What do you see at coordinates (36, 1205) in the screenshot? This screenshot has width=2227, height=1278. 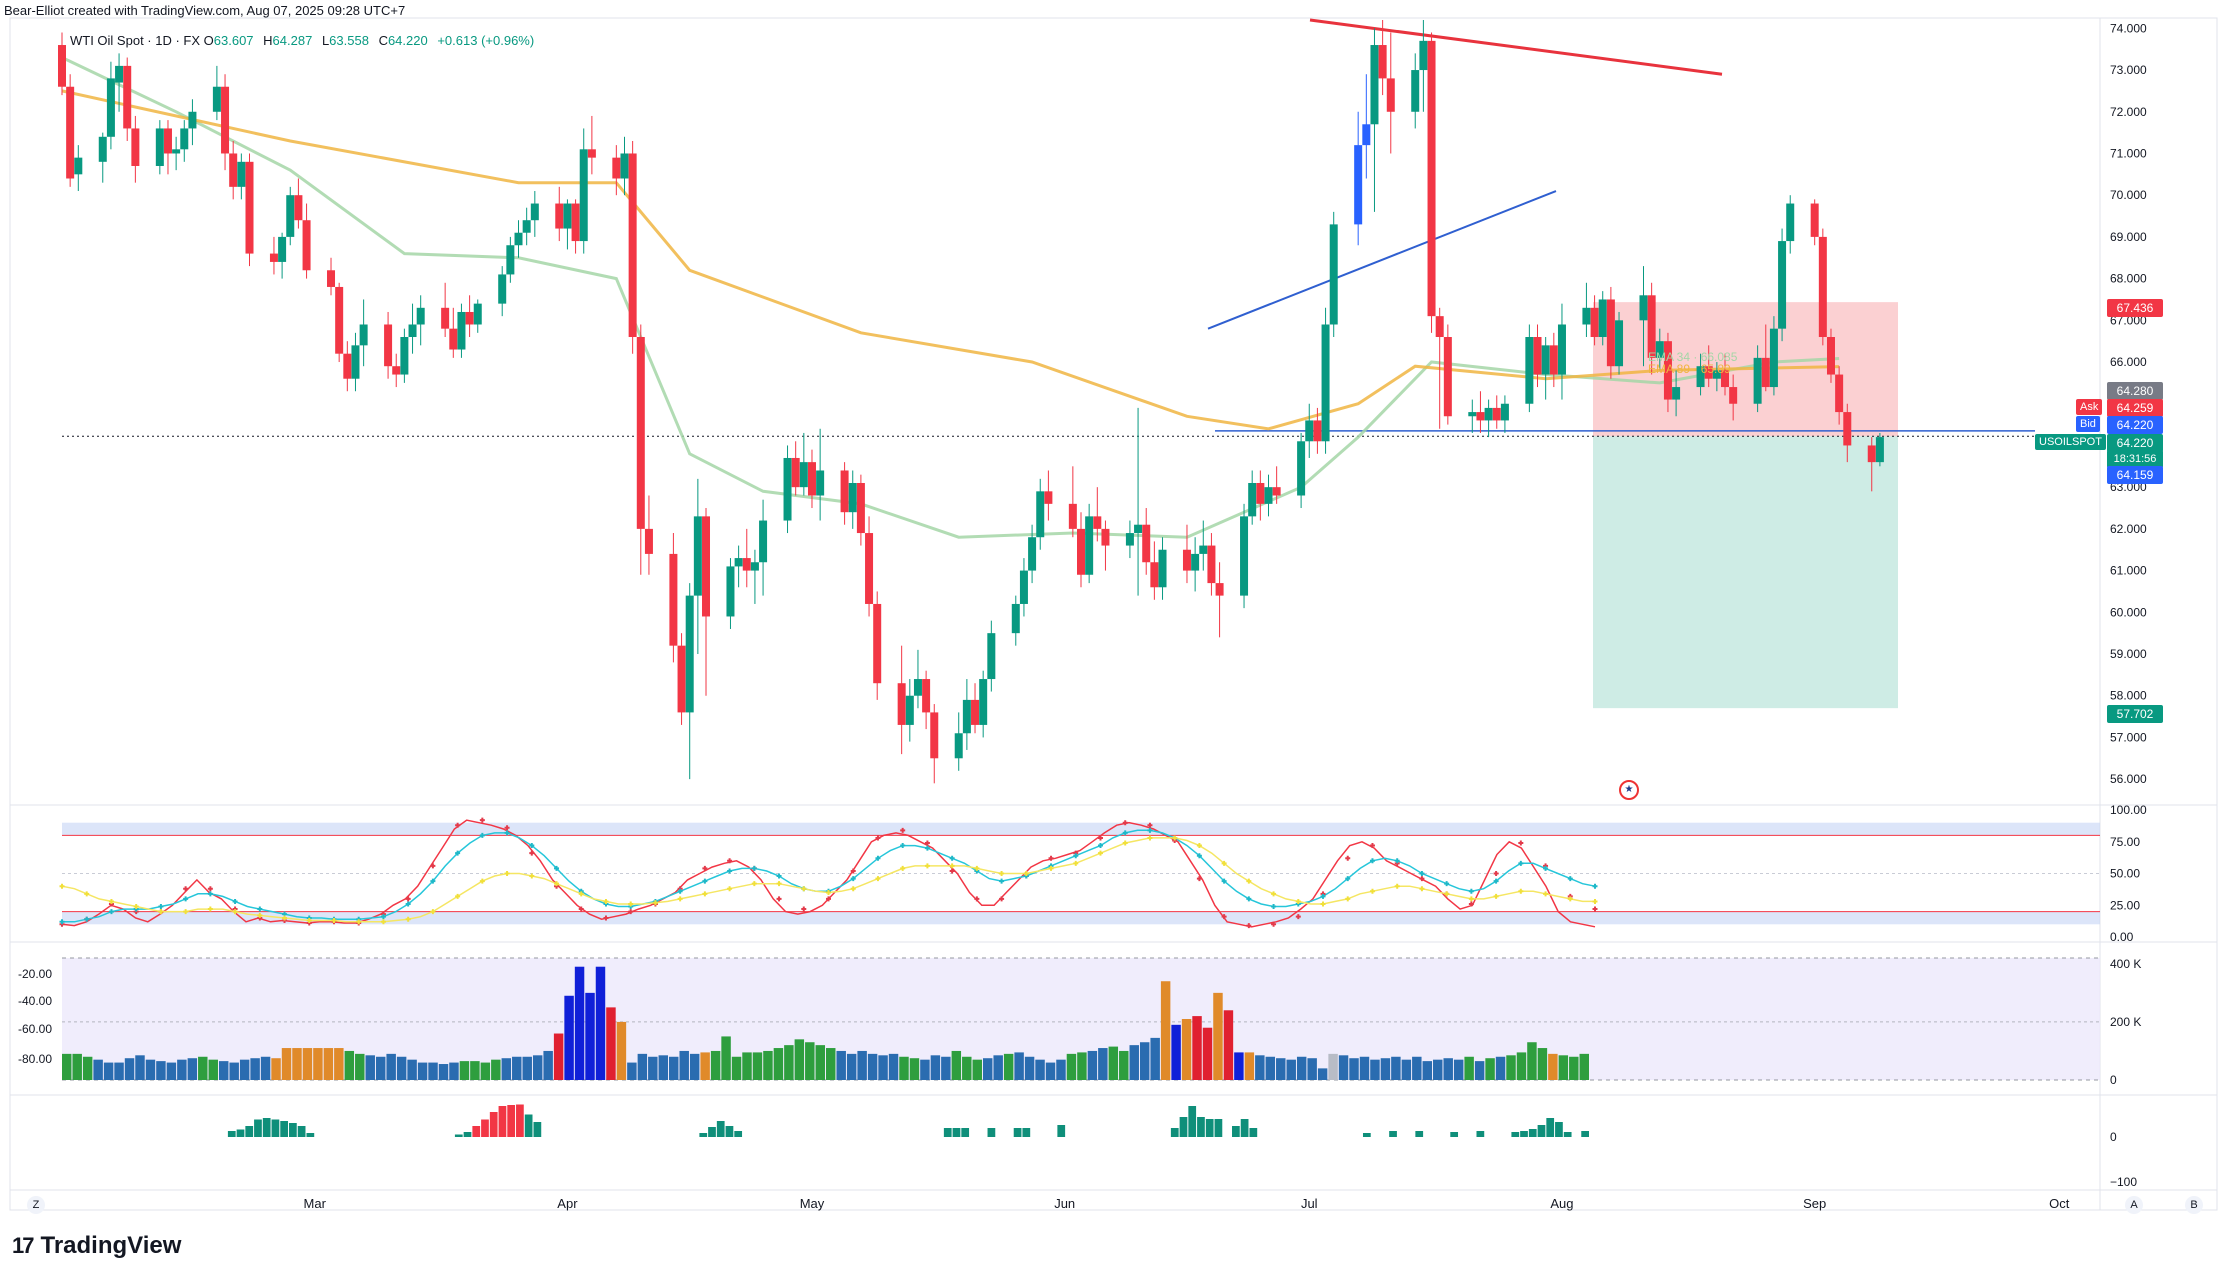 I see `axis-zoom-button: Z` at bounding box center [36, 1205].